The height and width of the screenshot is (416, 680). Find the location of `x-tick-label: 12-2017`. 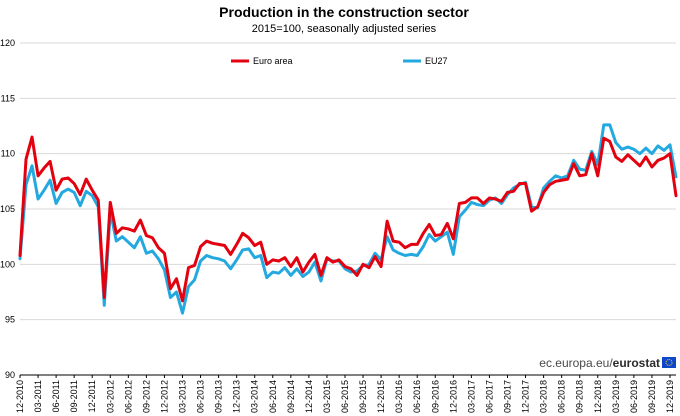

x-tick-label: 12-2017 is located at coordinates (526, 396).